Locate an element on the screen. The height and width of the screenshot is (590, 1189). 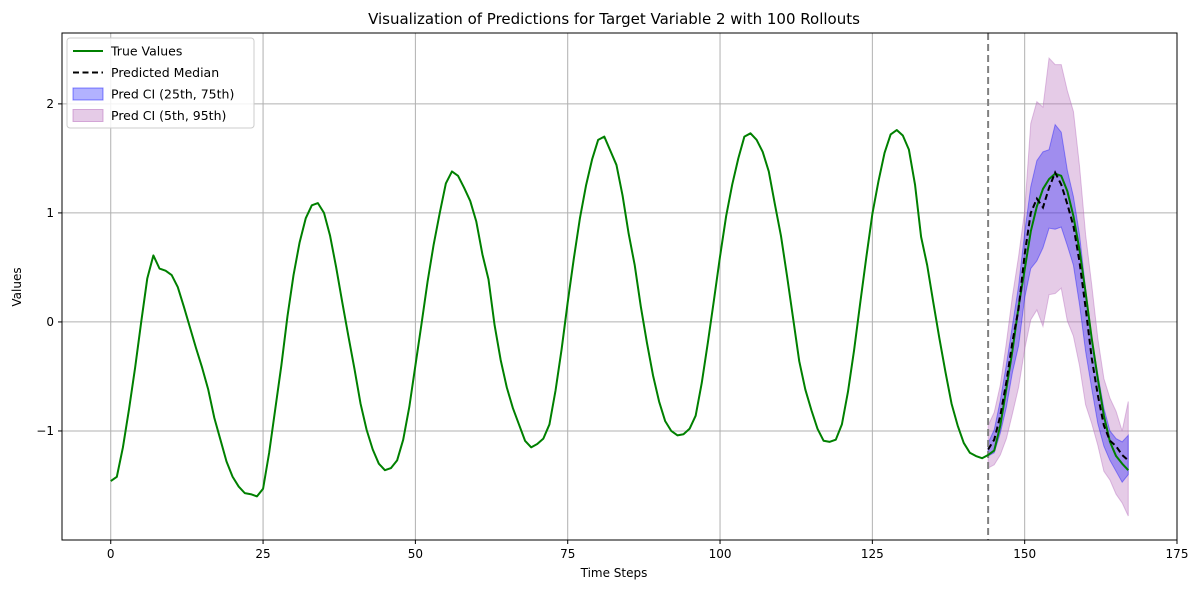
legend-box is located at coordinates (160, 83).